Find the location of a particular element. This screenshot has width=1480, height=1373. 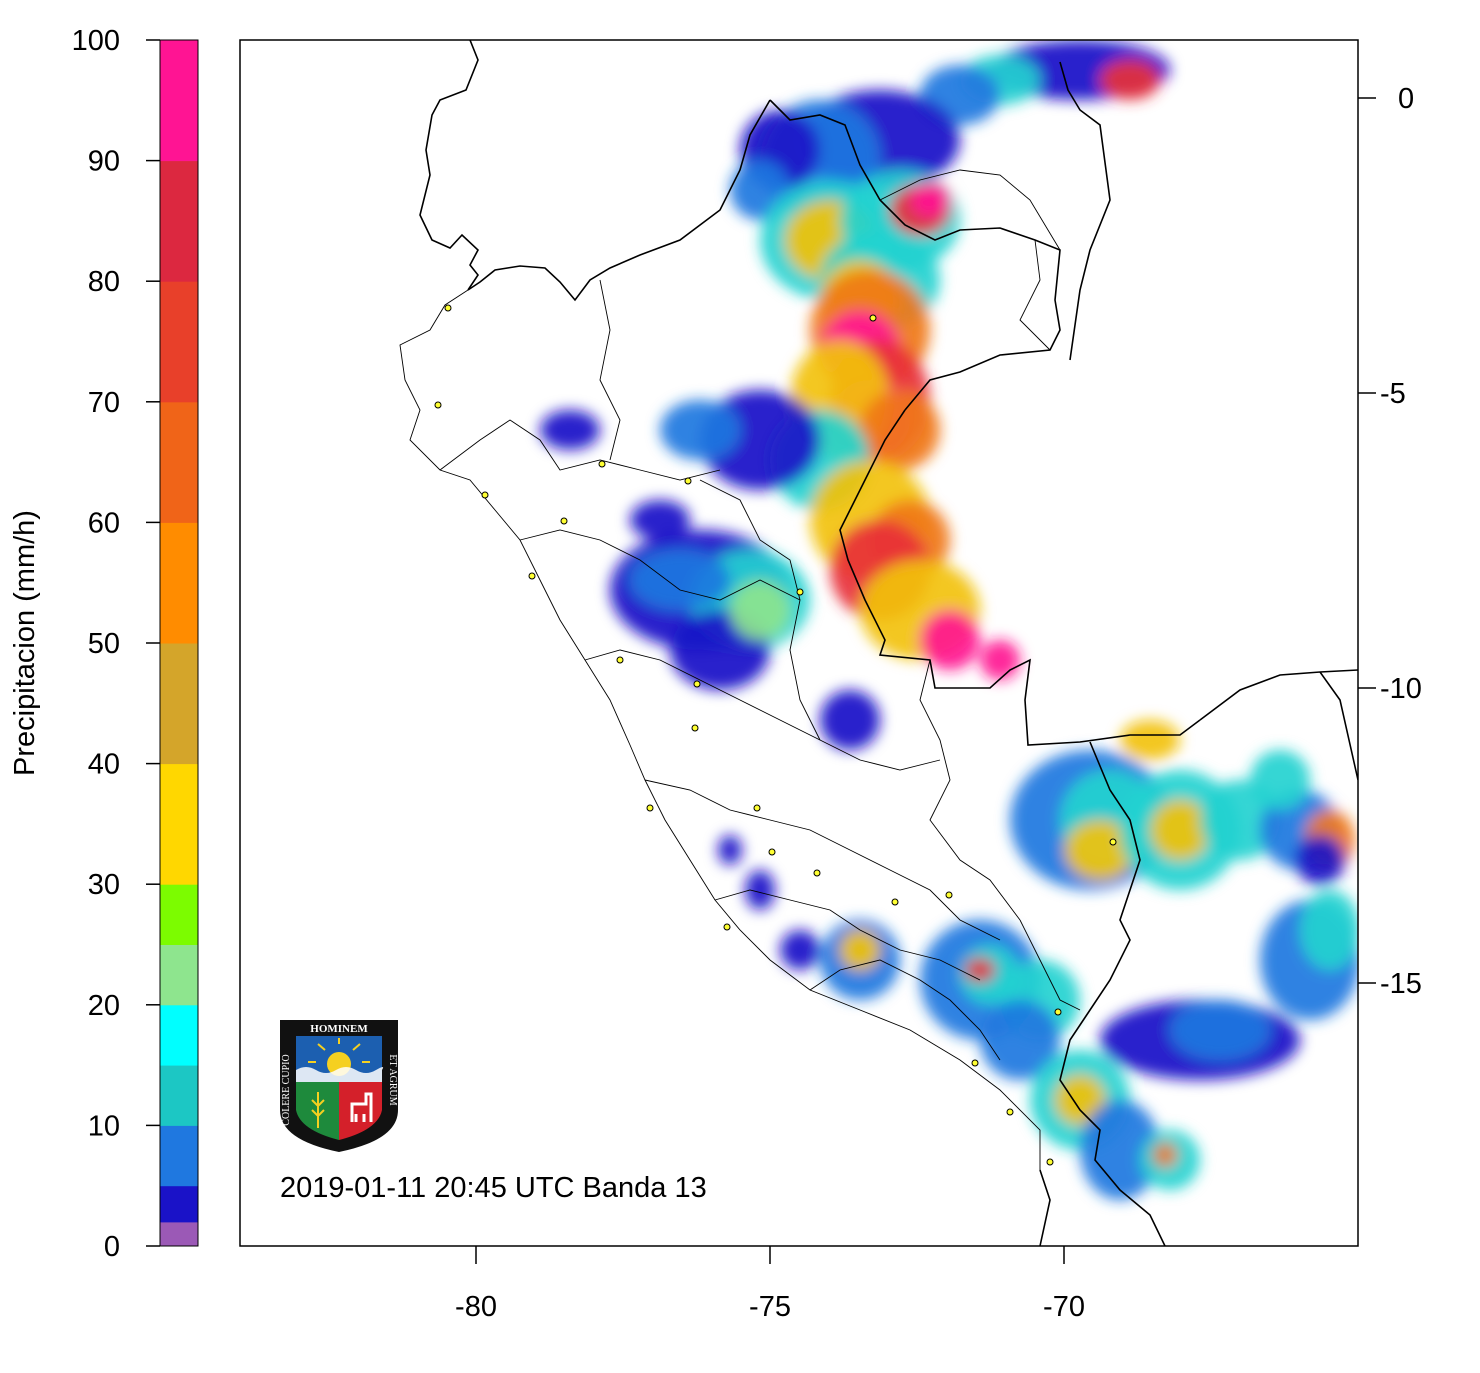

university-logo: HOMINEM COLERE CUPIO ET AGRUM is located at coordinates (339, 1086).